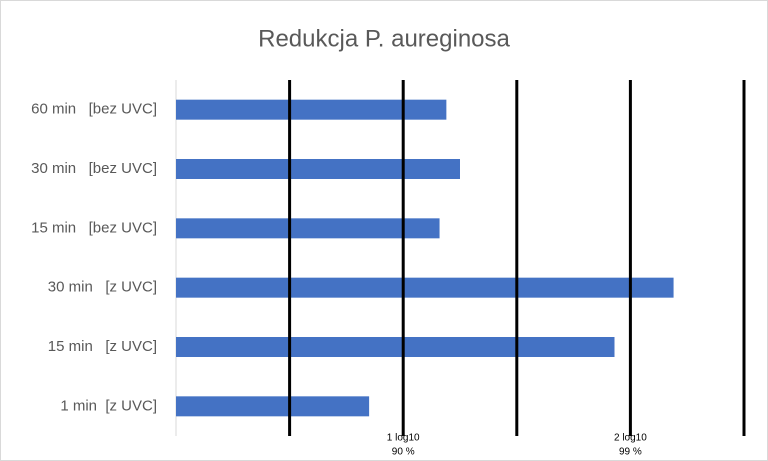  Describe the element at coordinates (102, 287) in the screenshot. I see `y-tick-label: 30 min [z UVC]` at that location.